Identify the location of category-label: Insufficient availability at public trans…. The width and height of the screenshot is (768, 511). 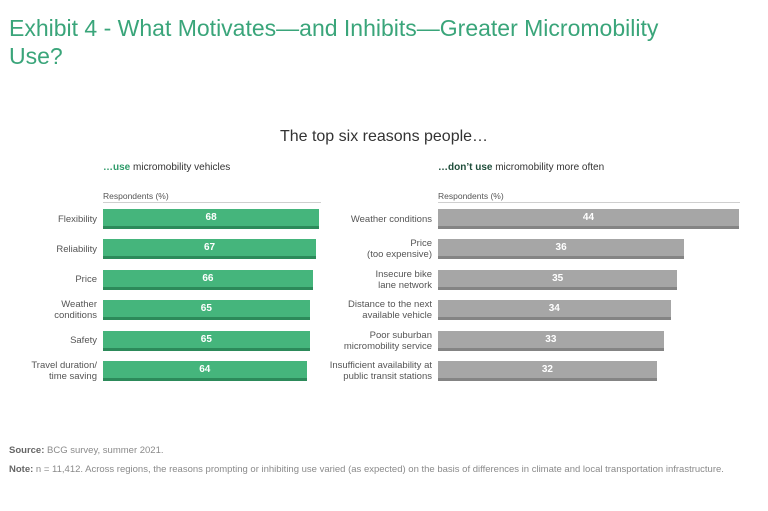
(380, 371).